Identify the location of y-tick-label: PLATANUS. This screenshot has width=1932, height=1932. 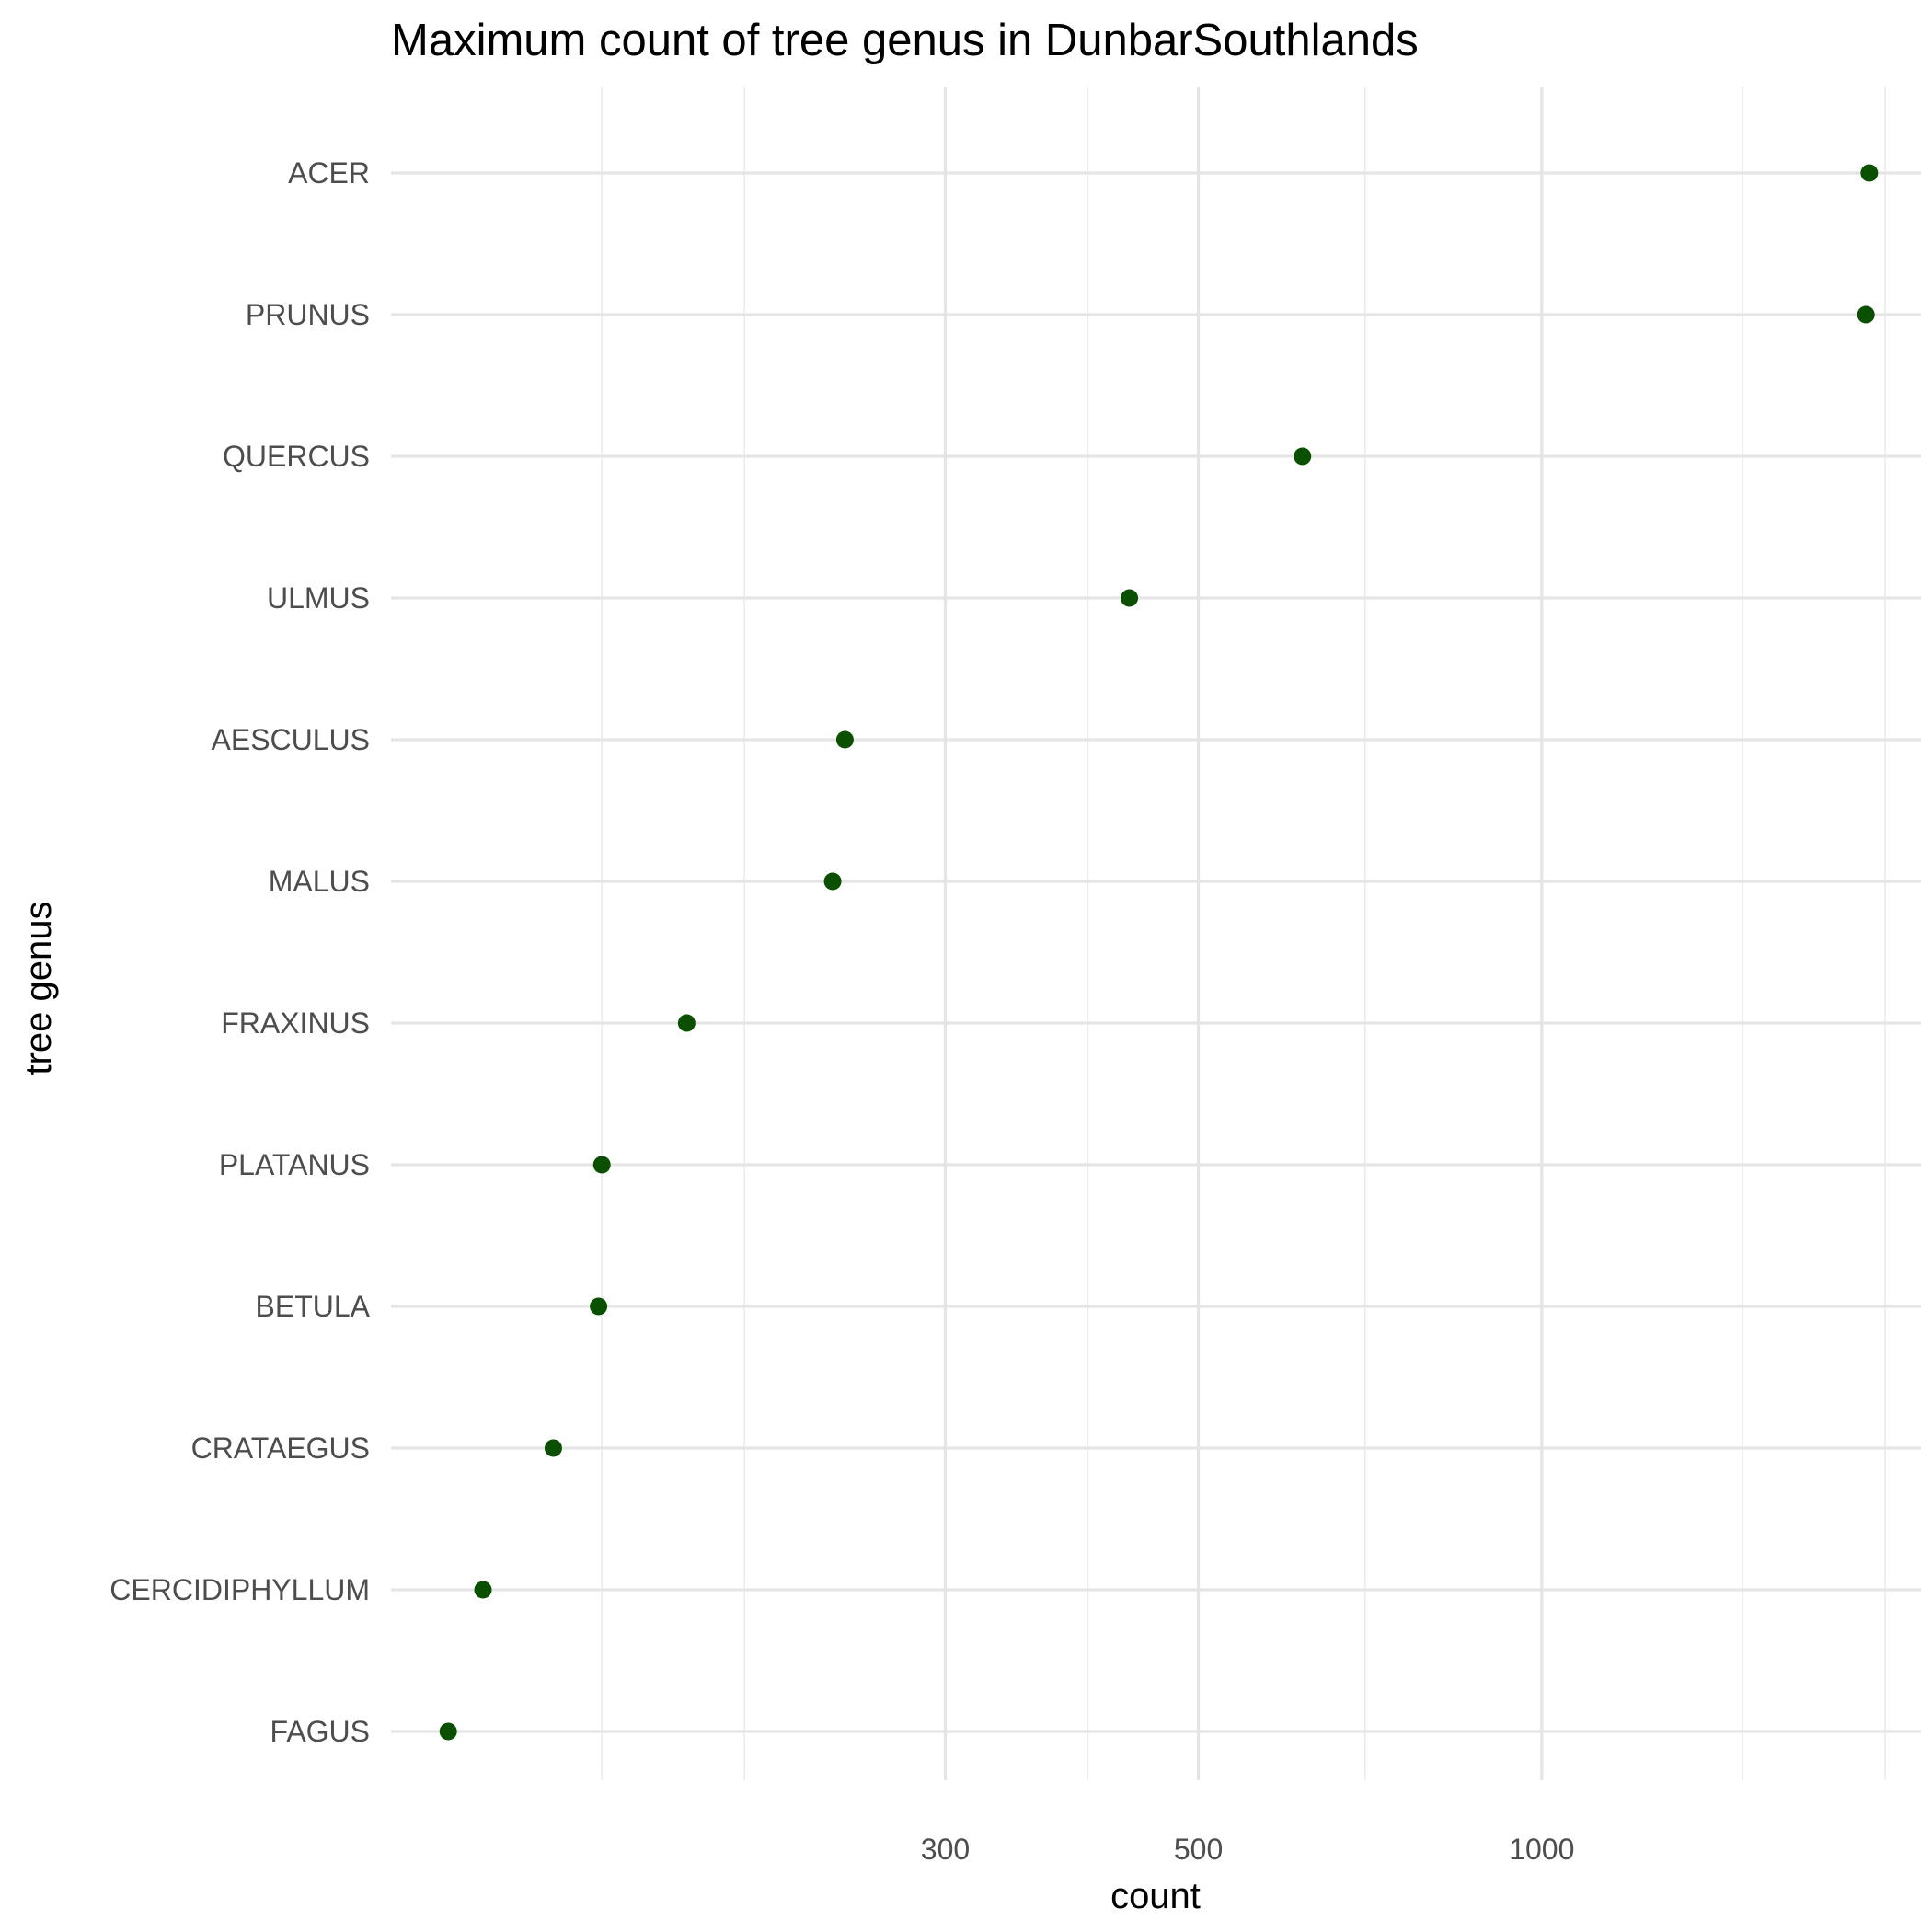
(294, 1164).